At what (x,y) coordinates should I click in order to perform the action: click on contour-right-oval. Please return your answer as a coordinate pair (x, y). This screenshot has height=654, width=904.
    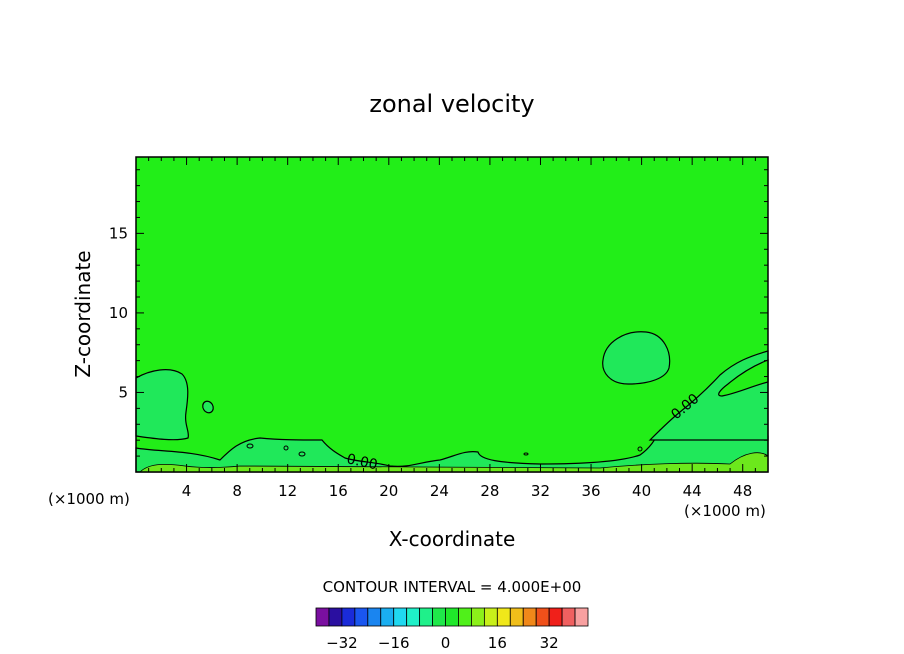
    Looking at the image, I should click on (636, 358).